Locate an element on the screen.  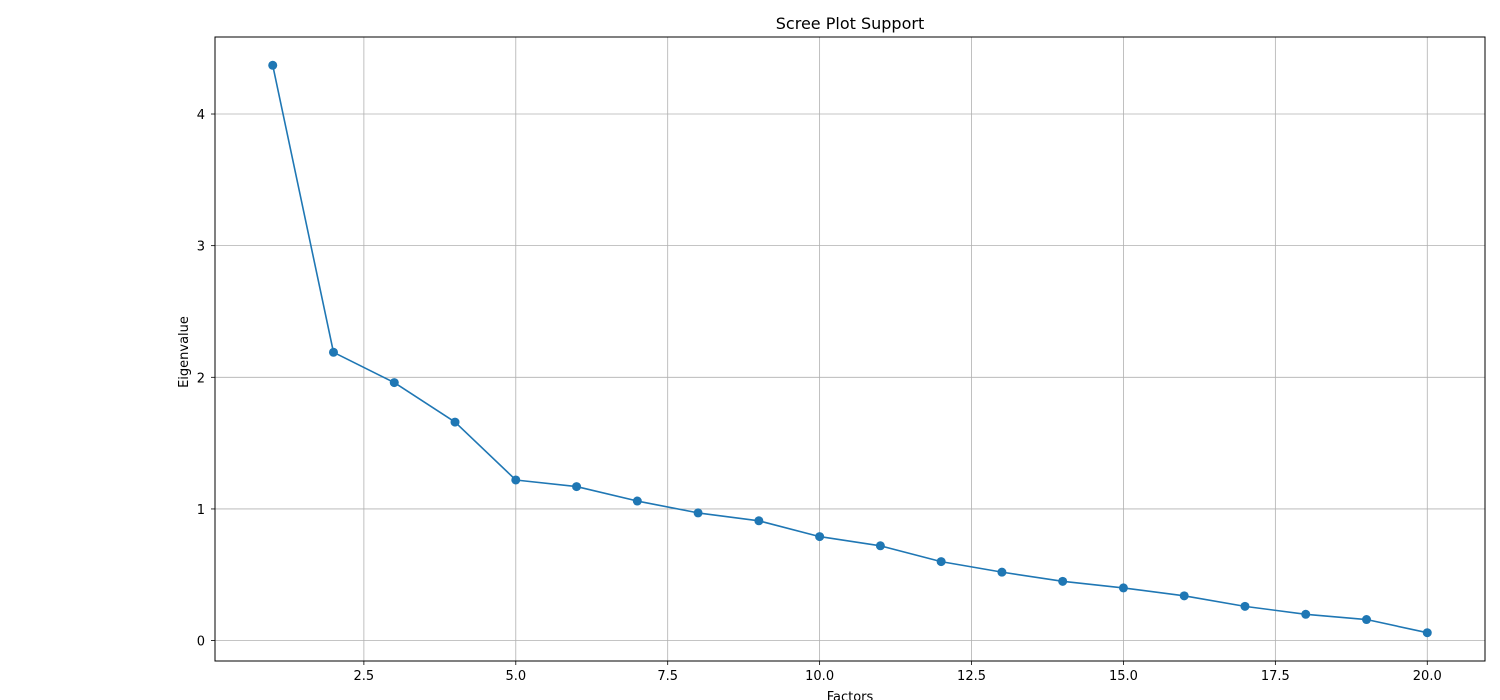
y-tick-label: 3 is located at coordinates (201, 247).